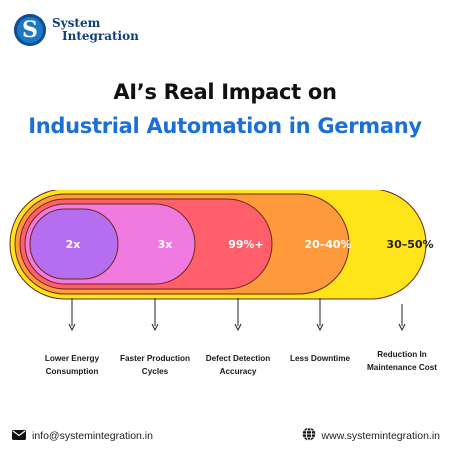 The height and width of the screenshot is (456, 450). Describe the element at coordinates (327, 244) in the screenshot. I see `value-label-3: 20–40%` at that location.